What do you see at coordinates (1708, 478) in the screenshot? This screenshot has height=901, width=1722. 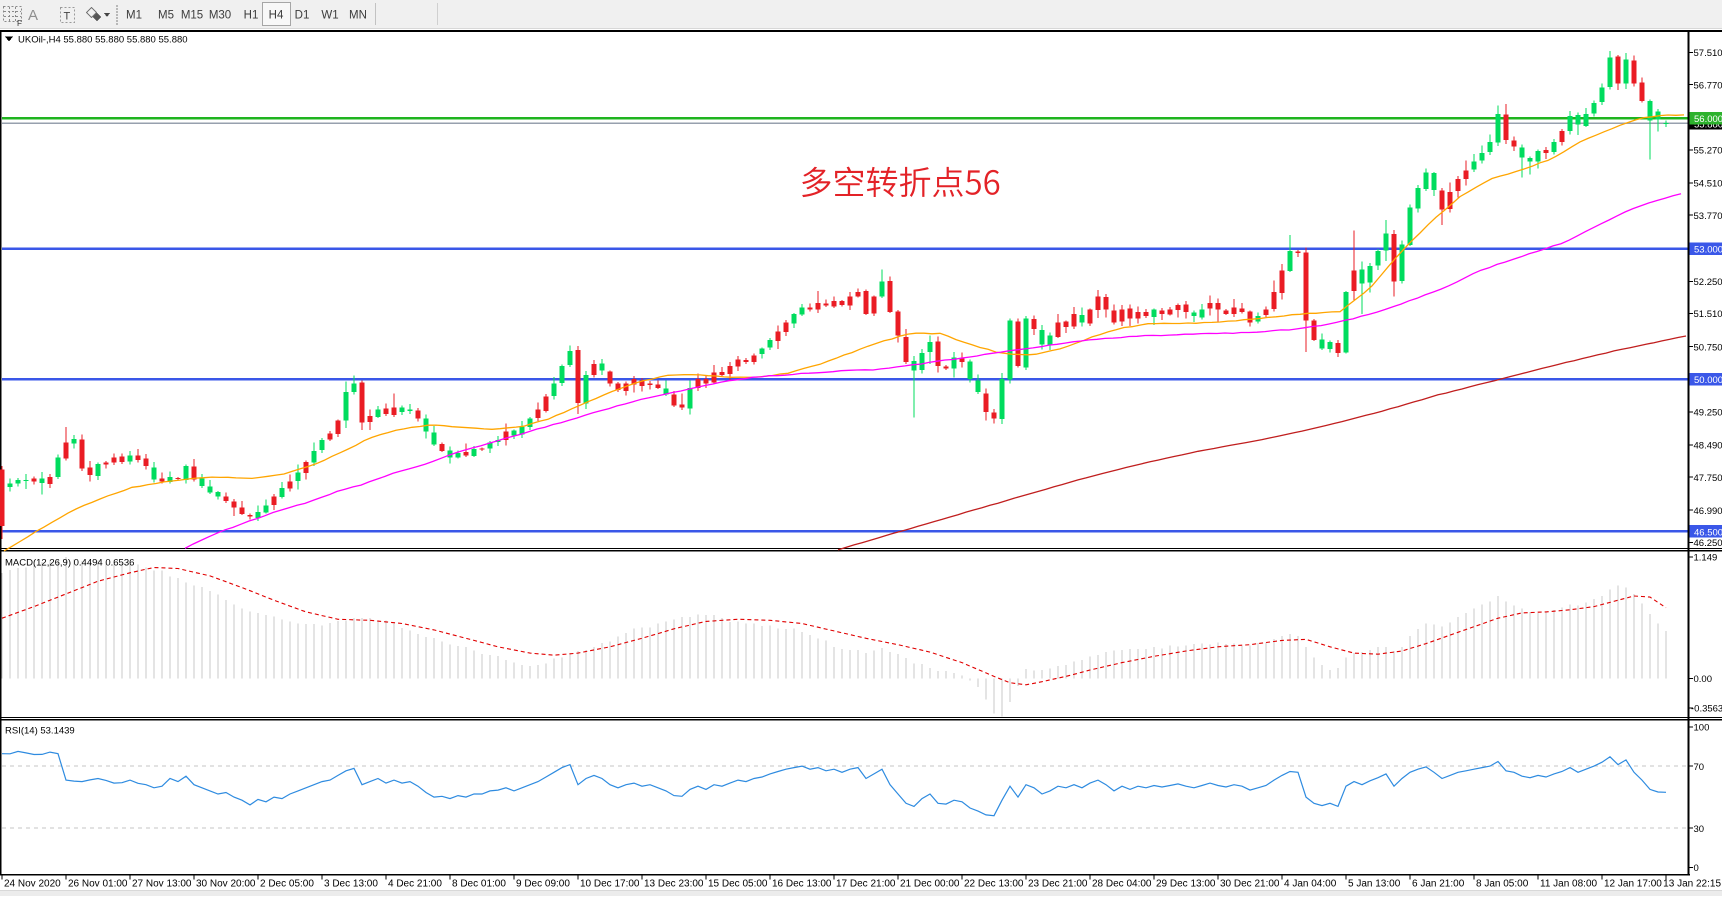 I see `svg-text: 47.750` at bounding box center [1708, 478].